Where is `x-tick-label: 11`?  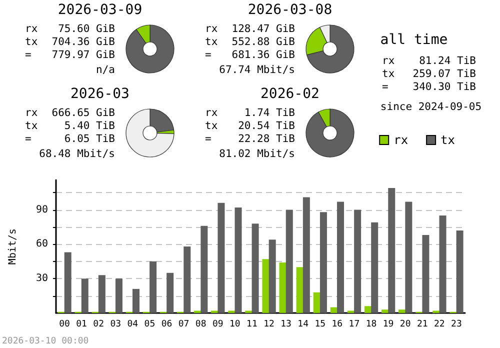
x-tick-label: 11 is located at coordinates (252, 325).